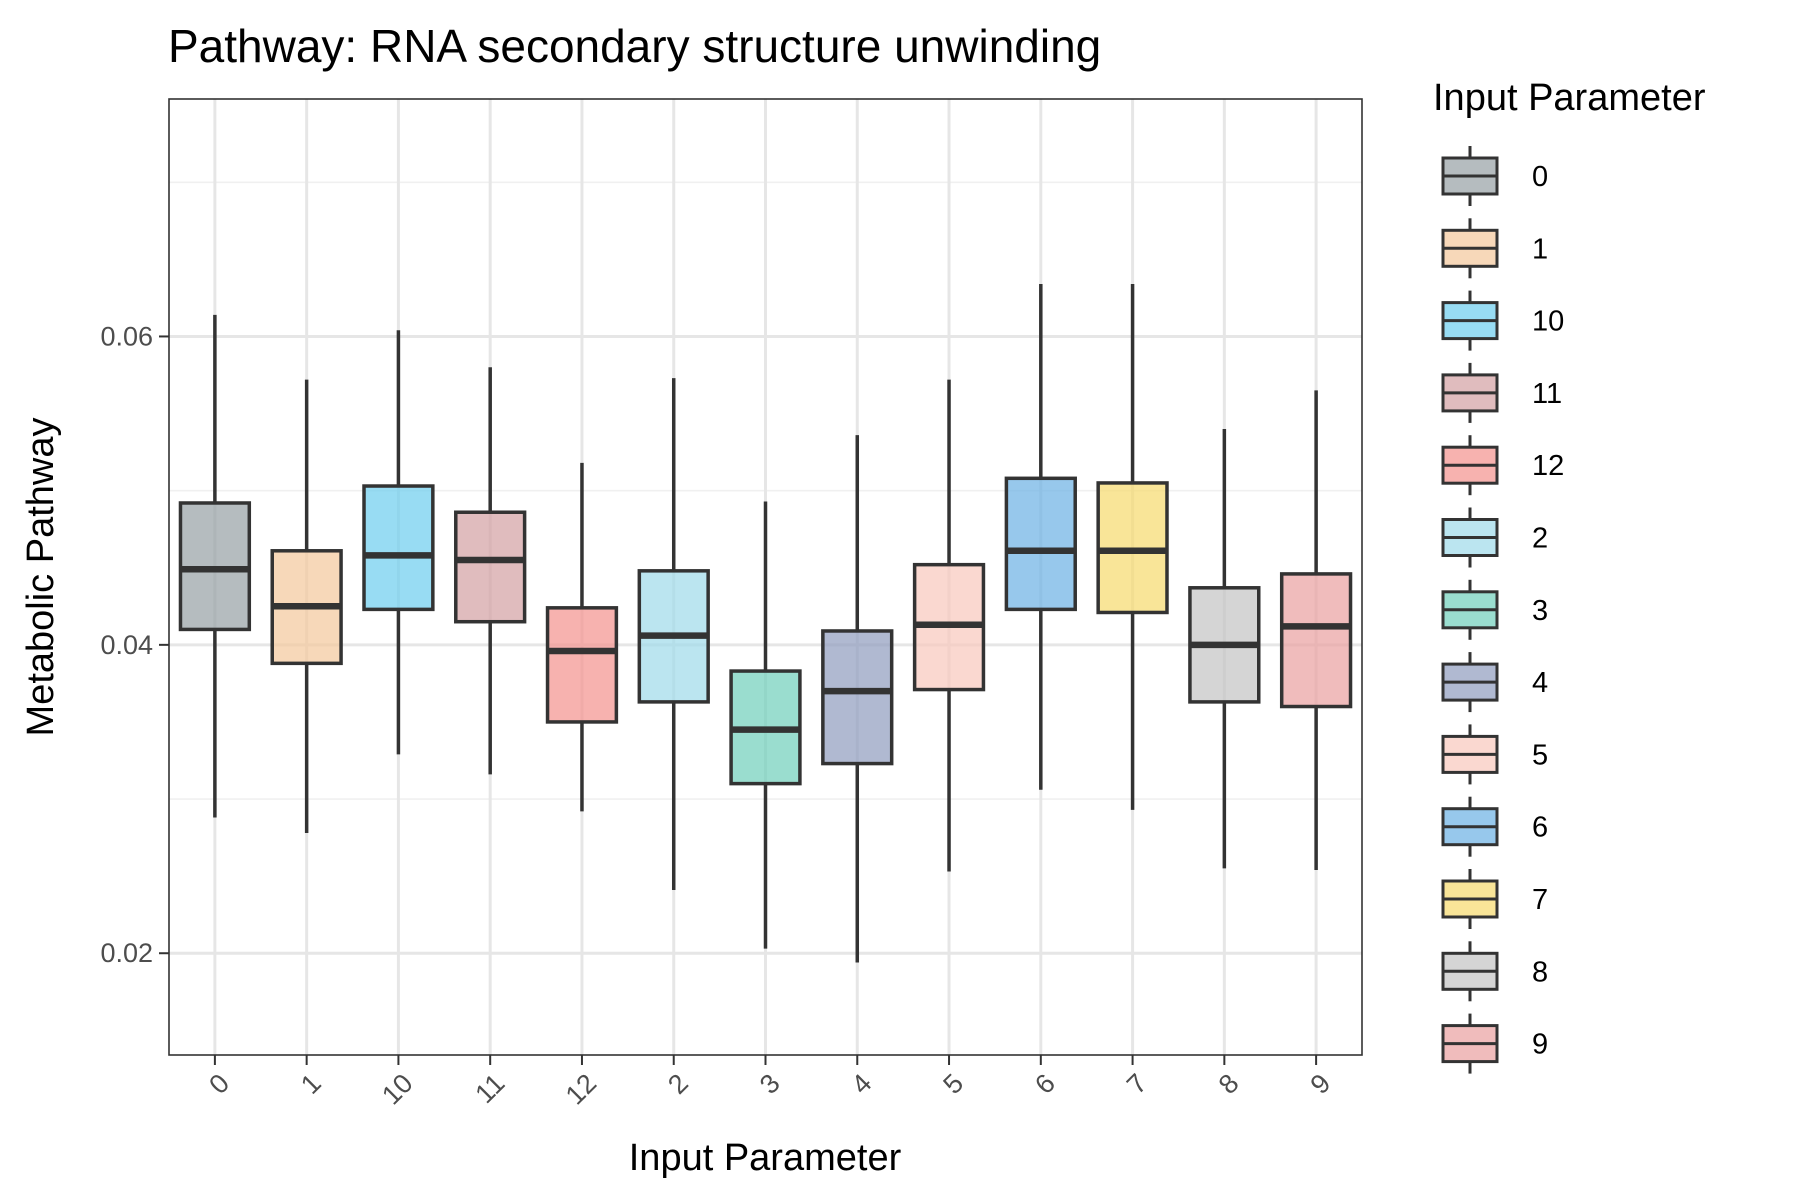 The height and width of the screenshot is (1200, 1800). What do you see at coordinates (1137, 1084) in the screenshot?
I see `x-tick-label: 7` at bounding box center [1137, 1084].